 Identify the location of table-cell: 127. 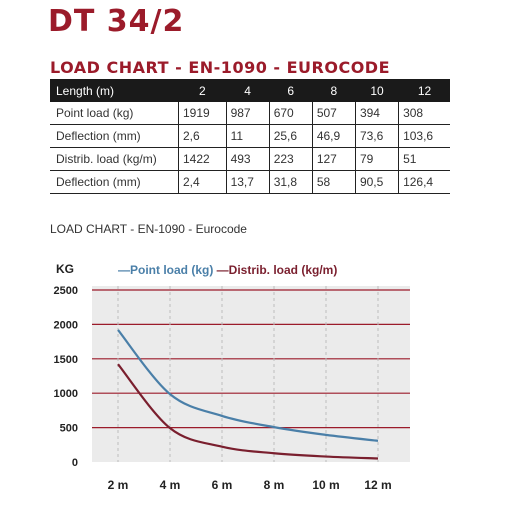
(333, 159).